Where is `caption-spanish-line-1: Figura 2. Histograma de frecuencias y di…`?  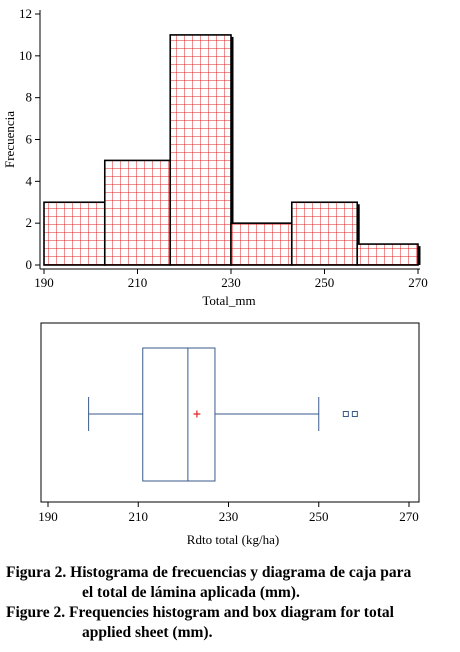
caption-spanish-line-1: Figura 2. Histograma de frecuencias y di… is located at coordinates (209, 572).